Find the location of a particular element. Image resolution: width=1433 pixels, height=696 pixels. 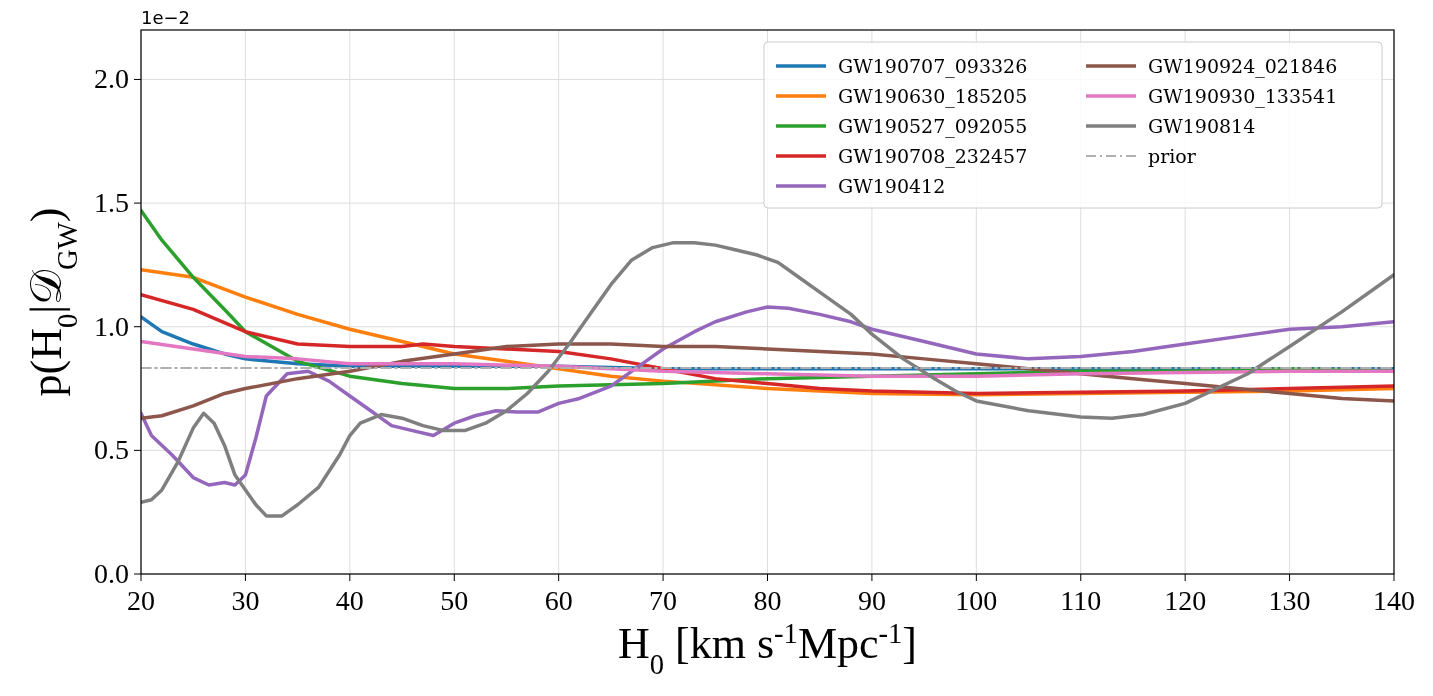

legend-label: GW190930_133541 is located at coordinates (1243, 96).